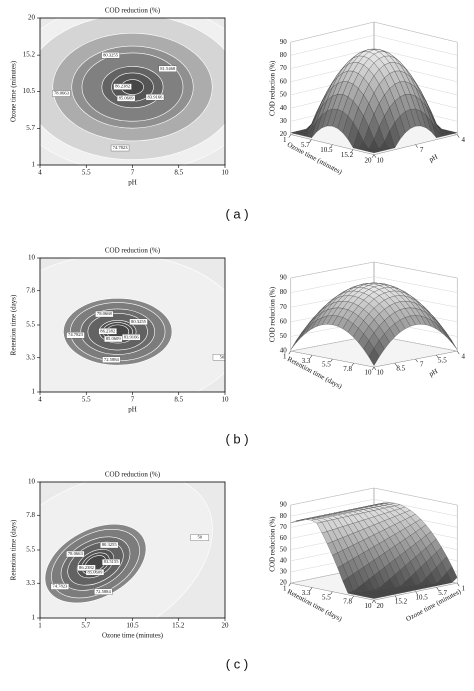  What do you see at coordinates (112, 561) in the screenshot?
I see `contour-label: 83.5155` at bounding box center [112, 561].